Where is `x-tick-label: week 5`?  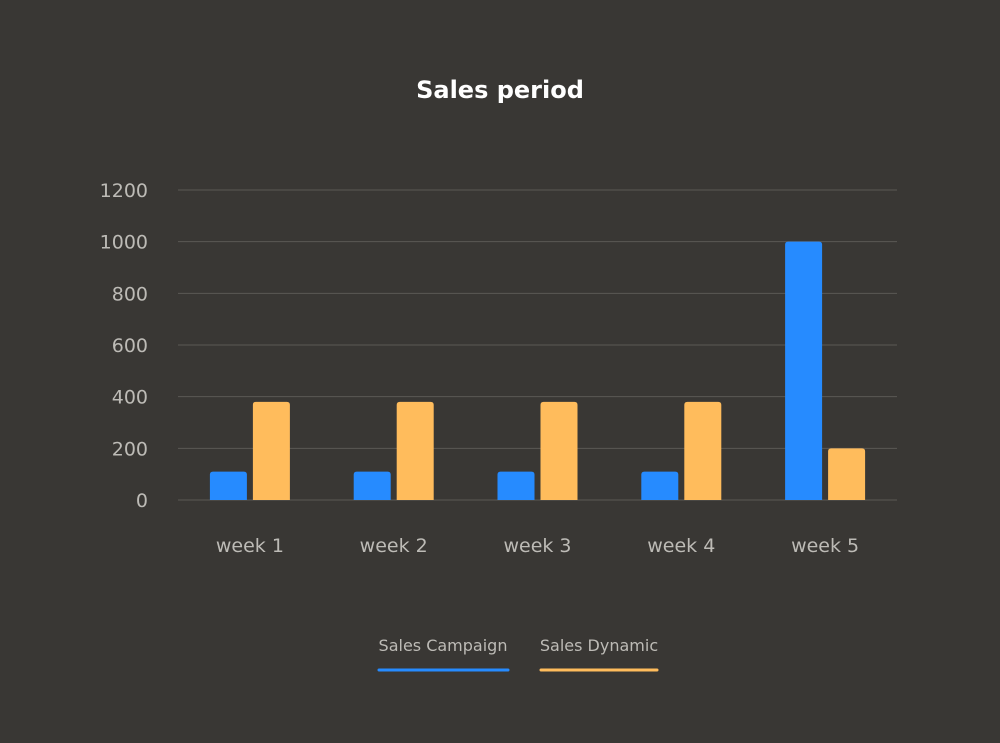 x-tick-label: week 5 is located at coordinates (825, 546).